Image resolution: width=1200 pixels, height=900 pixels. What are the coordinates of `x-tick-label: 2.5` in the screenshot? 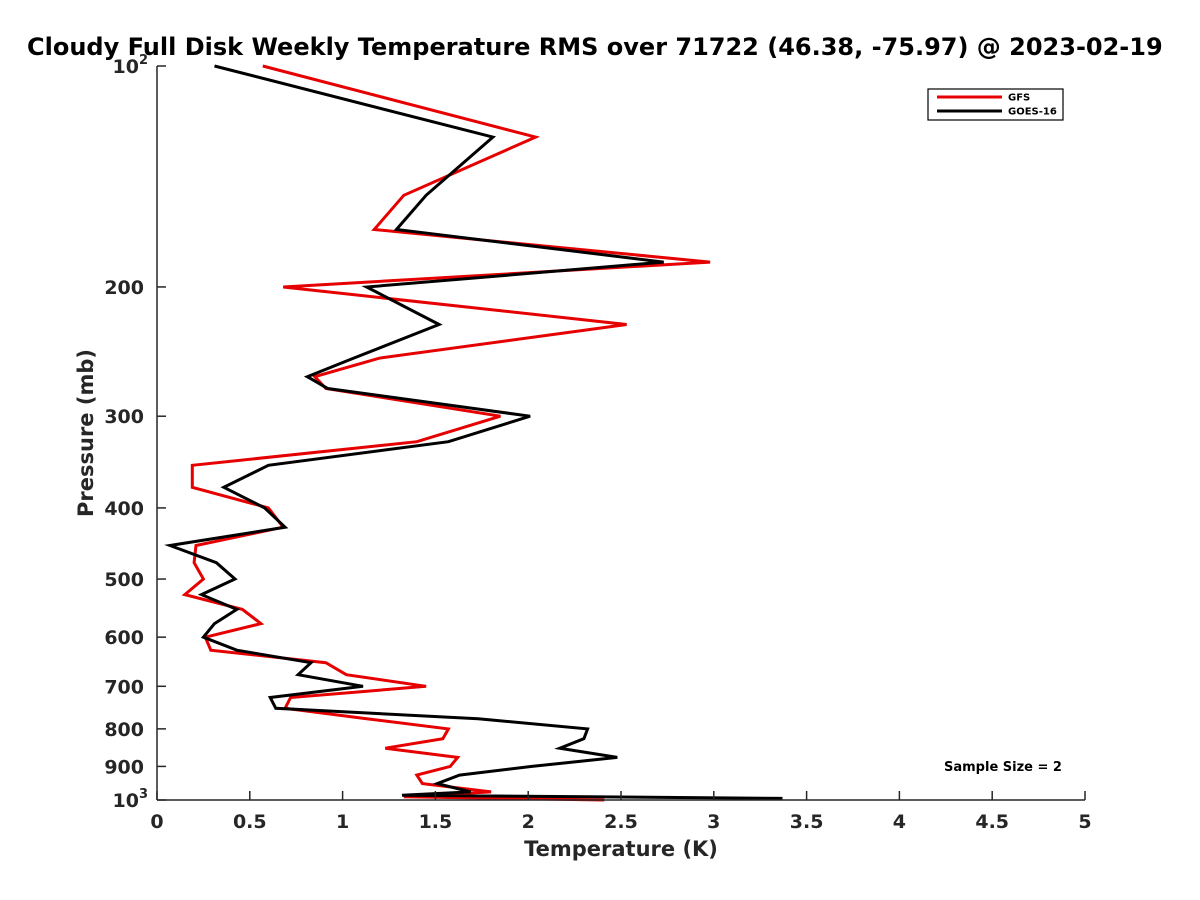 It's located at (621, 822).